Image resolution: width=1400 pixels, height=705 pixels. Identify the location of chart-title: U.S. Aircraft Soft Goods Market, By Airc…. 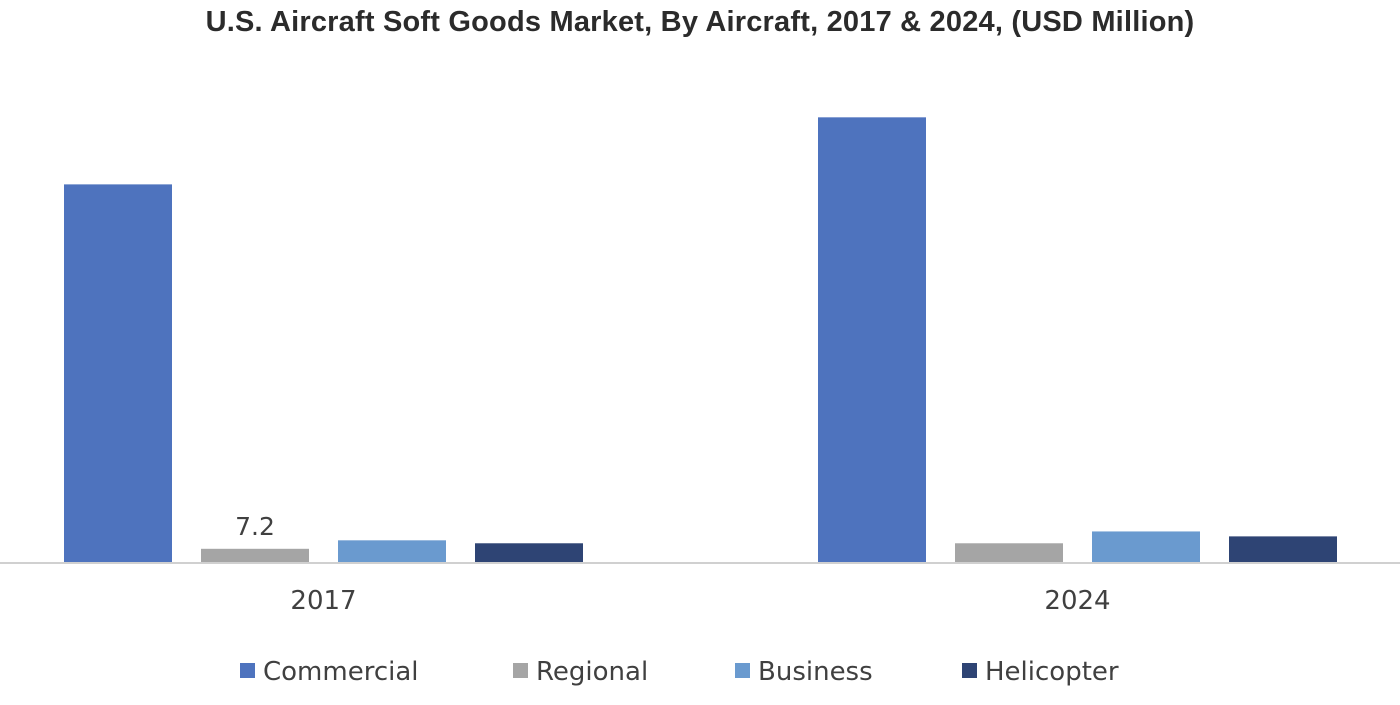
(700, 22).